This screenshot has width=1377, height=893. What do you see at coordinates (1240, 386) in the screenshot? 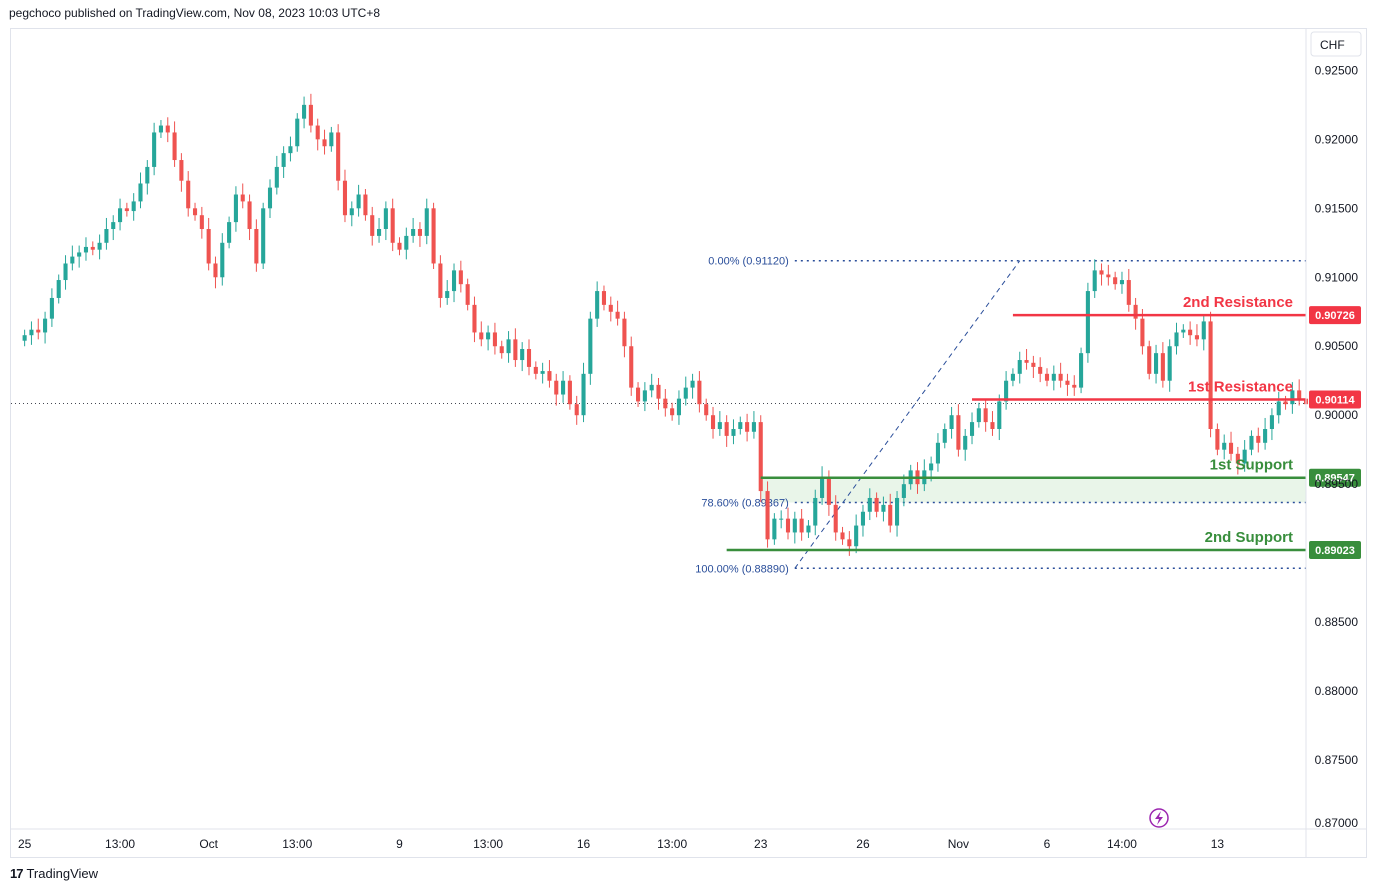
I see `resistance-label: 1st Resistance` at bounding box center [1240, 386].